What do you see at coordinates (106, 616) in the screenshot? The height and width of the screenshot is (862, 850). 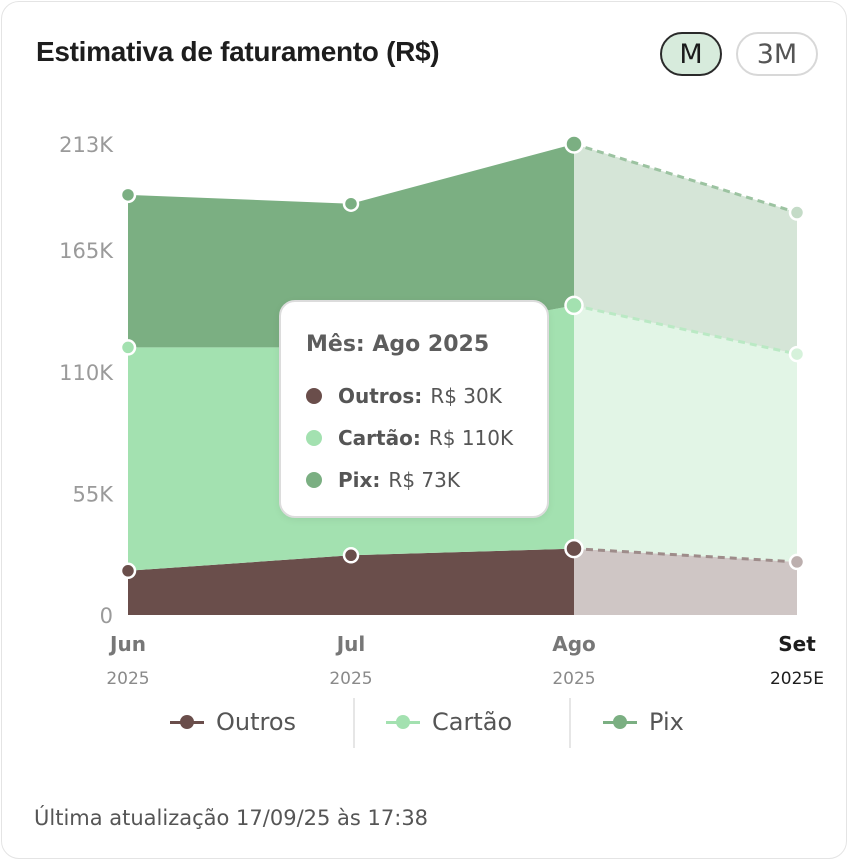 I see `y-tick-label: 0` at bounding box center [106, 616].